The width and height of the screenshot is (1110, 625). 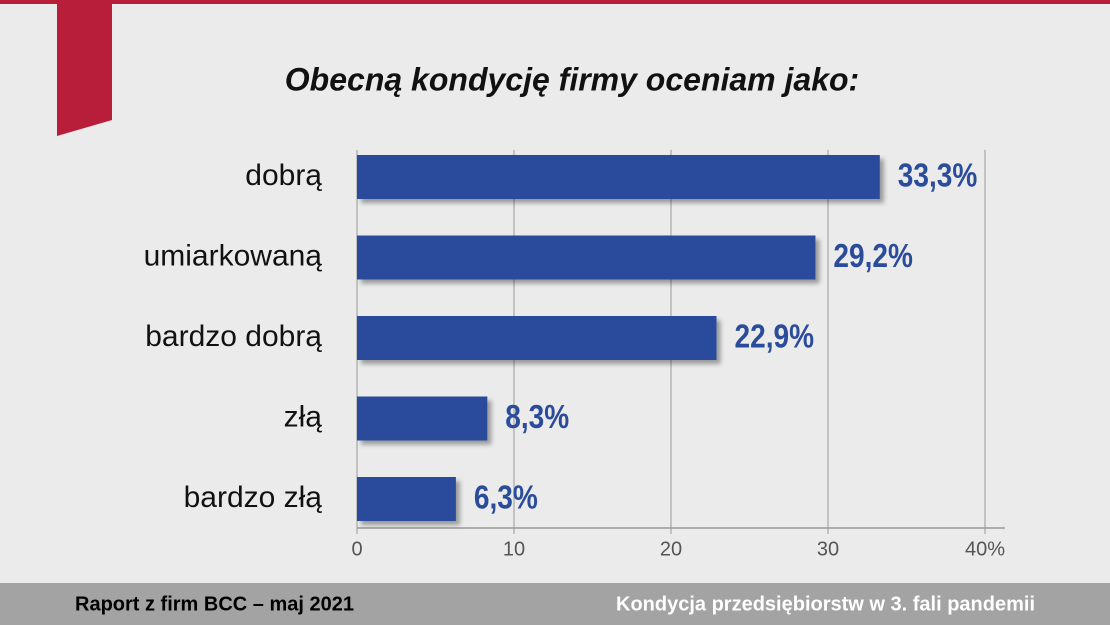 I want to click on x-tick-label: 0, so click(x=356, y=549).